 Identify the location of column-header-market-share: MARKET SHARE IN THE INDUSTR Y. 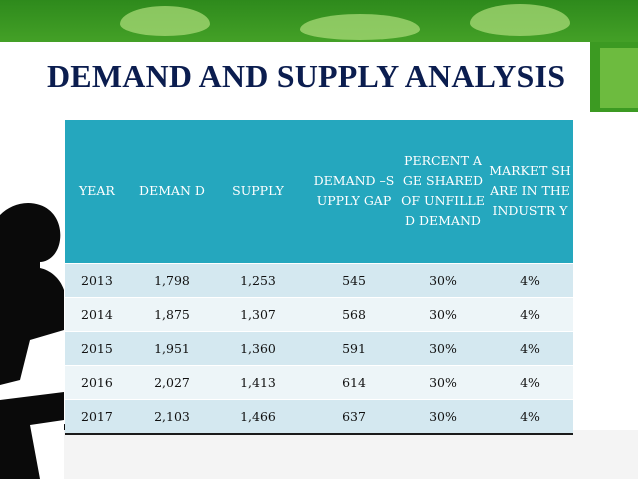
(530, 191).